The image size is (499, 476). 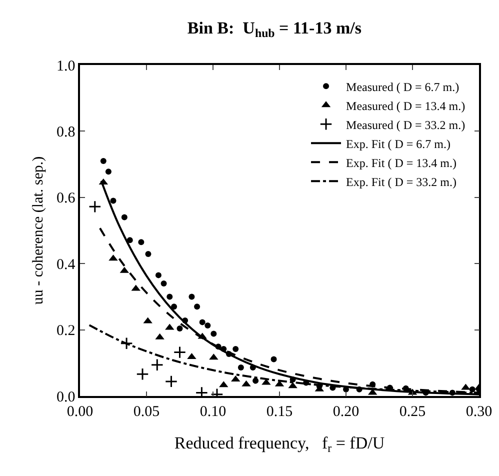 What do you see at coordinates (66, 132) in the screenshot?
I see `y-tick-label: 0.8` at bounding box center [66, 132].